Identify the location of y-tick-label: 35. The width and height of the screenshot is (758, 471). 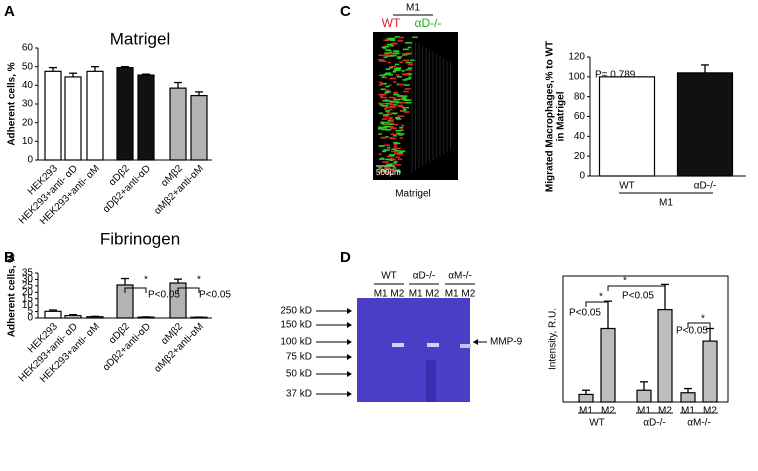
(28, 273).